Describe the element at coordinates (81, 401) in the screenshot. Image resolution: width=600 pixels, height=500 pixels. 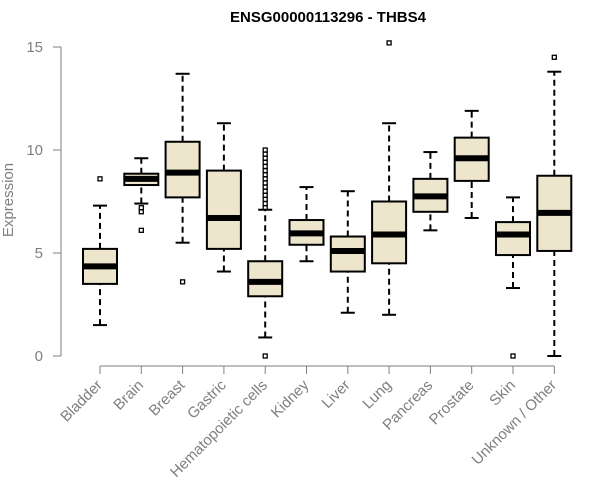
I see `x-tick-label: Bladder` at that location.